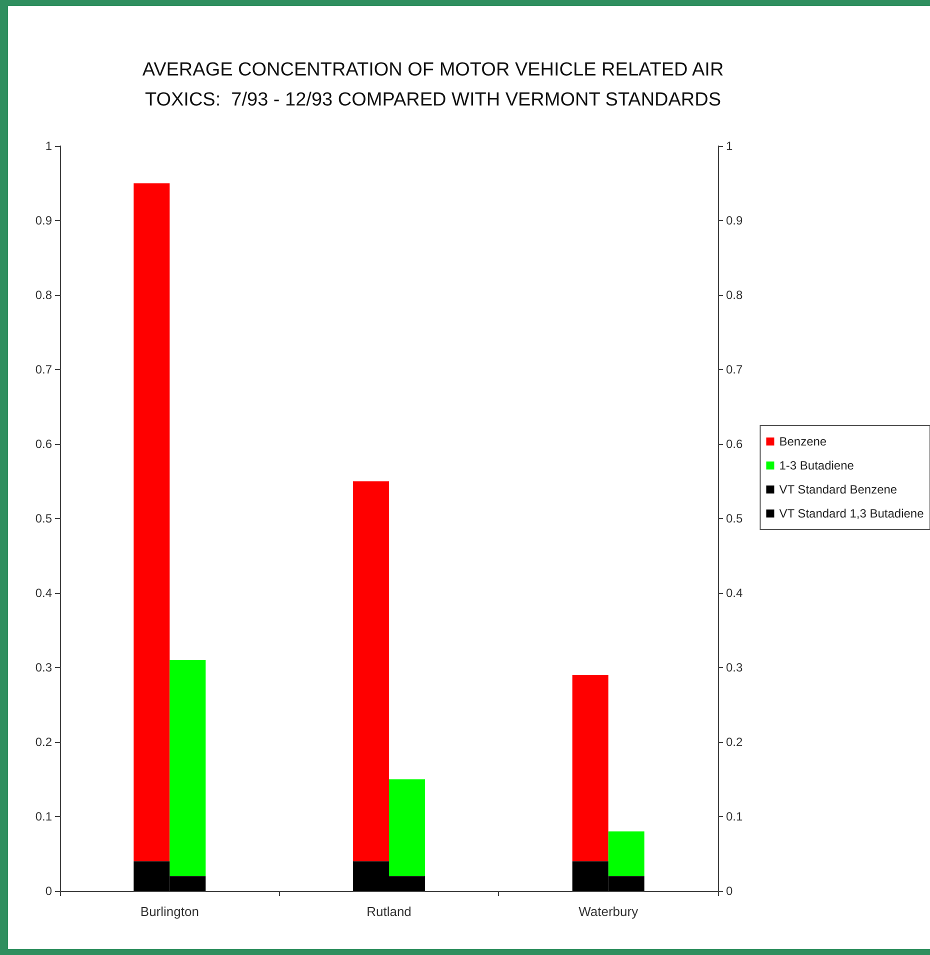  I want to click on y2-tick-label: 0.7, so click(735, 369).